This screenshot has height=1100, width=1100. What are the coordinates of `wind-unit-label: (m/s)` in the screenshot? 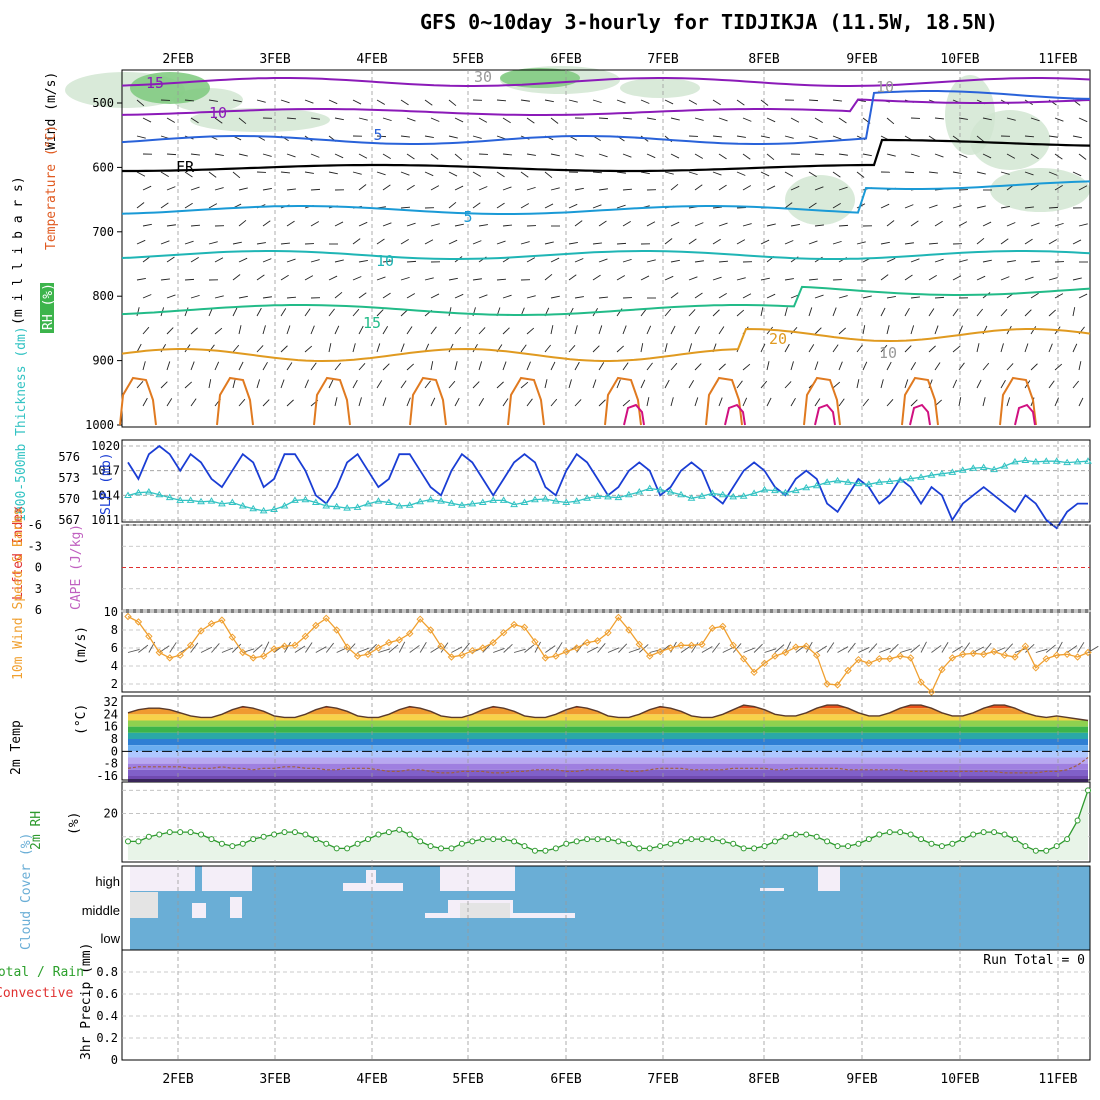 It's located at (81, 645).